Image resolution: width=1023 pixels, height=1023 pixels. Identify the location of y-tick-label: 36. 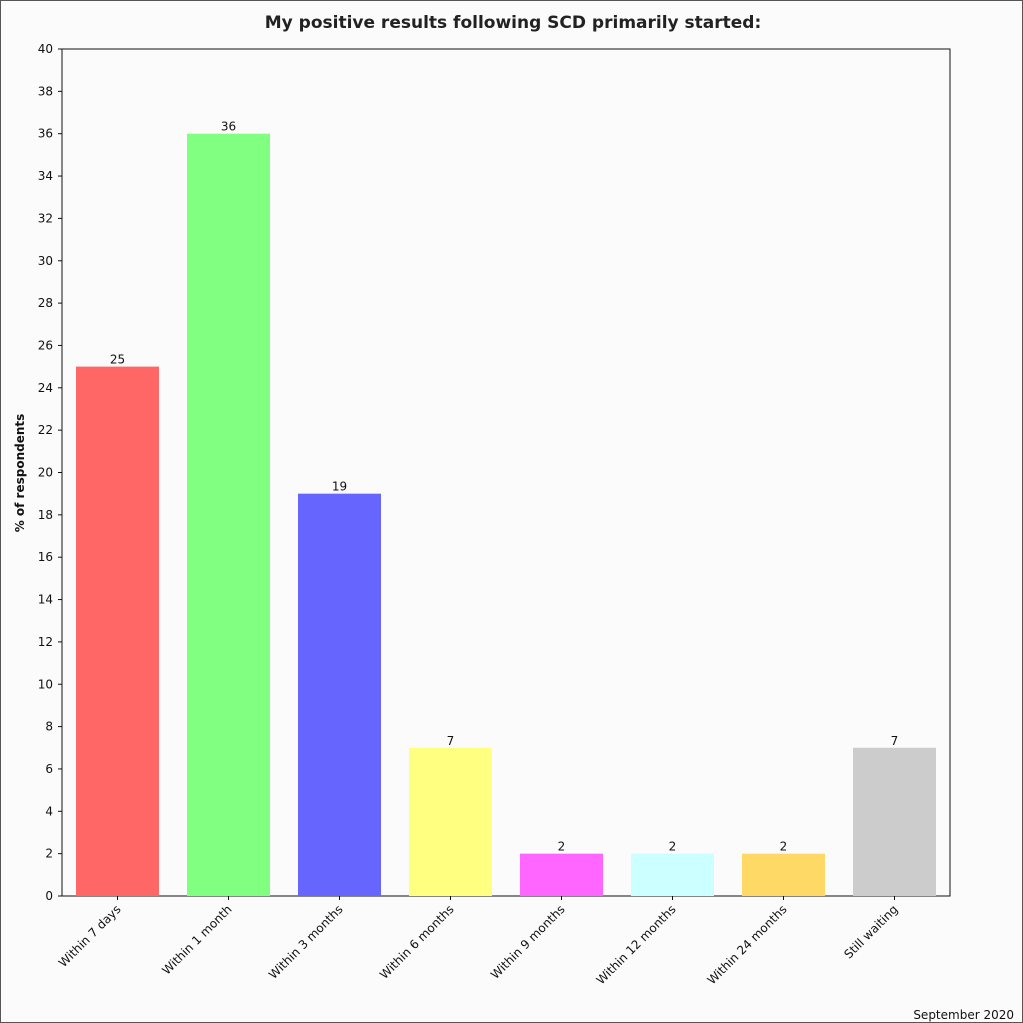
(45, 134).